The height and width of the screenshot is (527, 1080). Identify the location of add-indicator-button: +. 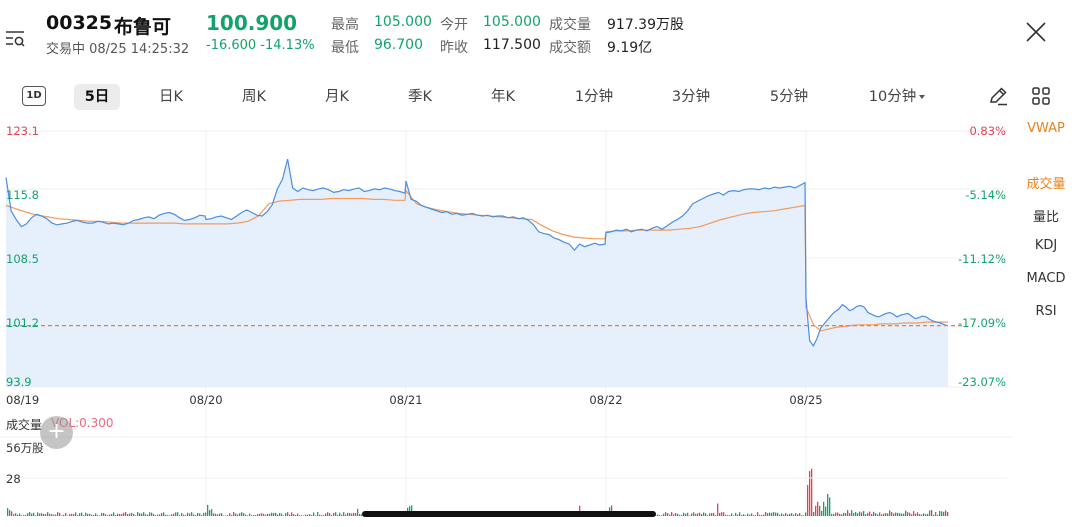
(56, 432).